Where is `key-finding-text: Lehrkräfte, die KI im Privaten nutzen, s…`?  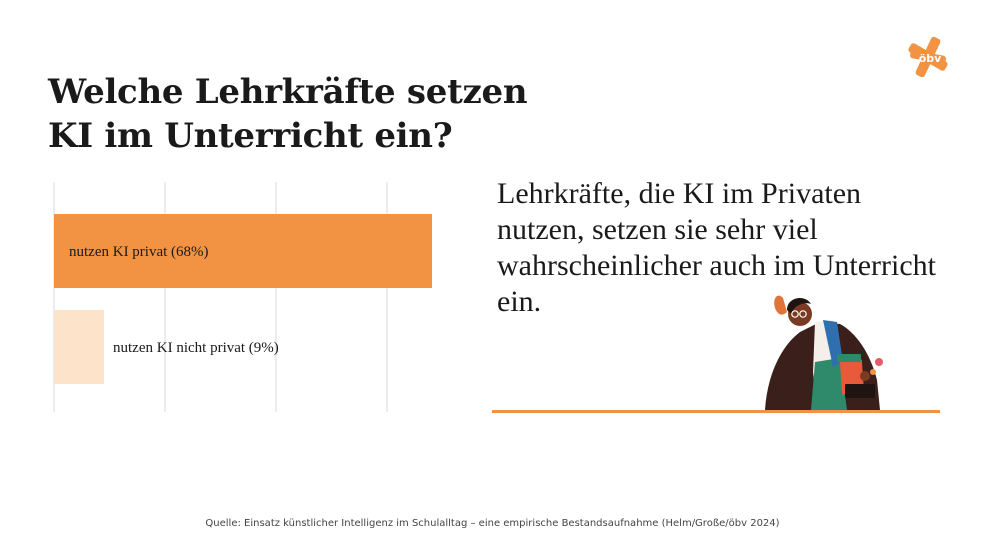
key-finding-text: Lehrkräfte, die KI im Privaten nutzen, s… is located at coordinates (716, 247).